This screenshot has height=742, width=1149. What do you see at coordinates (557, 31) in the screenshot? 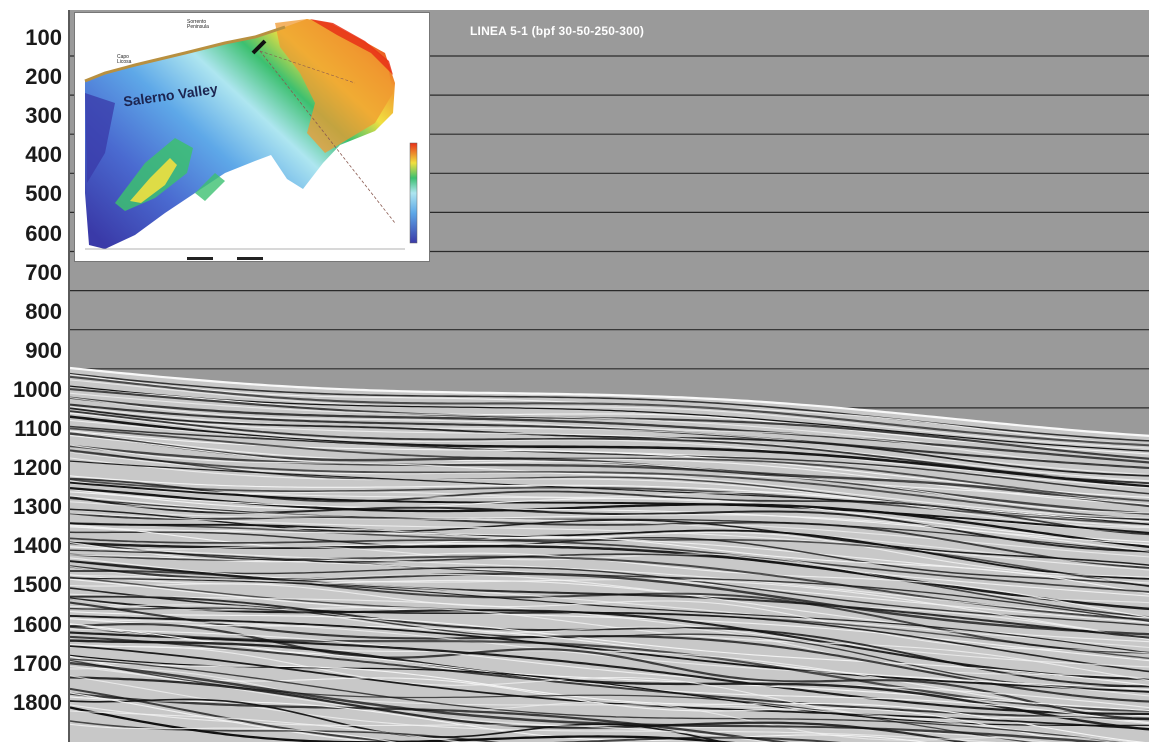
I see `section-title: LINEA 5-1 (bpf 30-50-250-300)` at bounding box center [557, 31].